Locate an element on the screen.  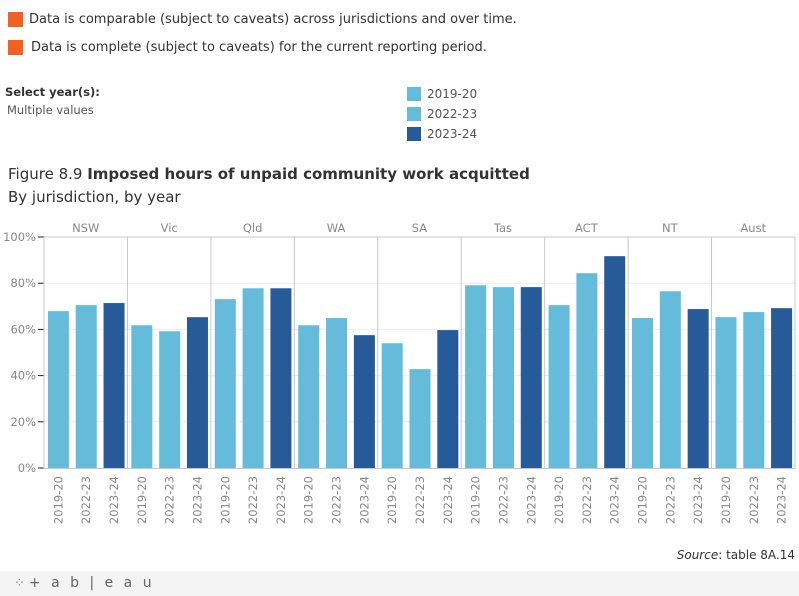
legend-label: 2022-23 is located at coordinates (452, 114).